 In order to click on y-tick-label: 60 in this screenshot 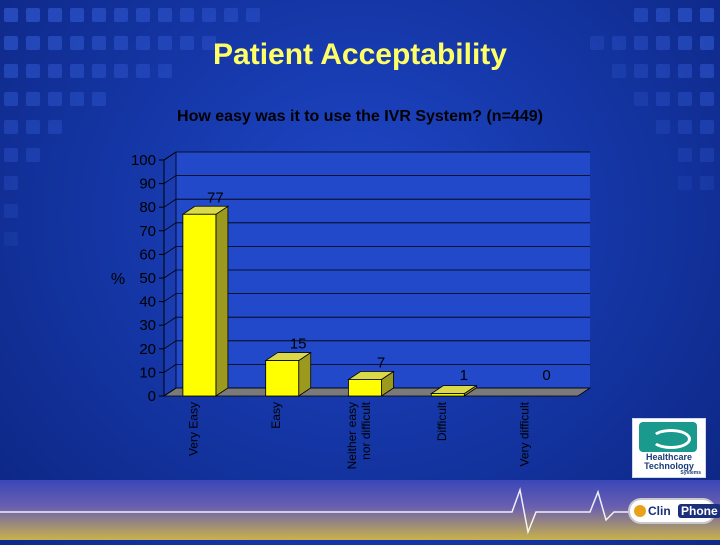, I will do `click(147, 254)`.